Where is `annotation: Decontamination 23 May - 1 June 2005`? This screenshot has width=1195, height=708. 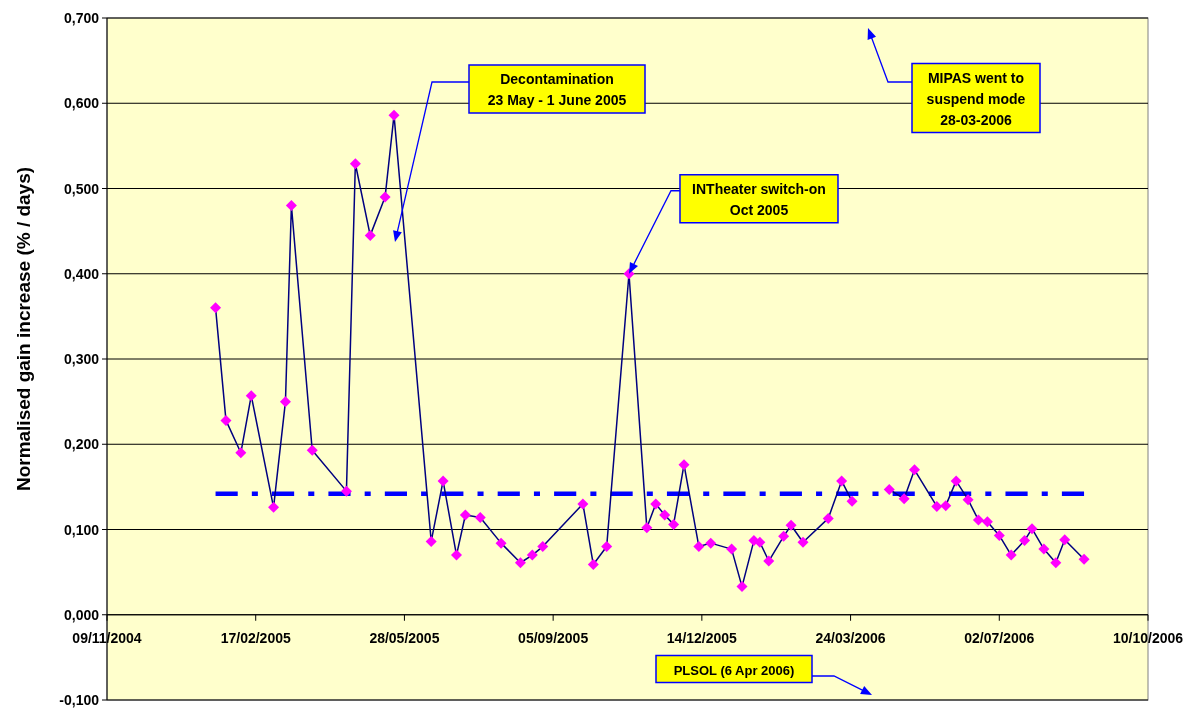
annotation: Decontamination 23 May - 1 June 2005 is located at coordinates (557, 89).